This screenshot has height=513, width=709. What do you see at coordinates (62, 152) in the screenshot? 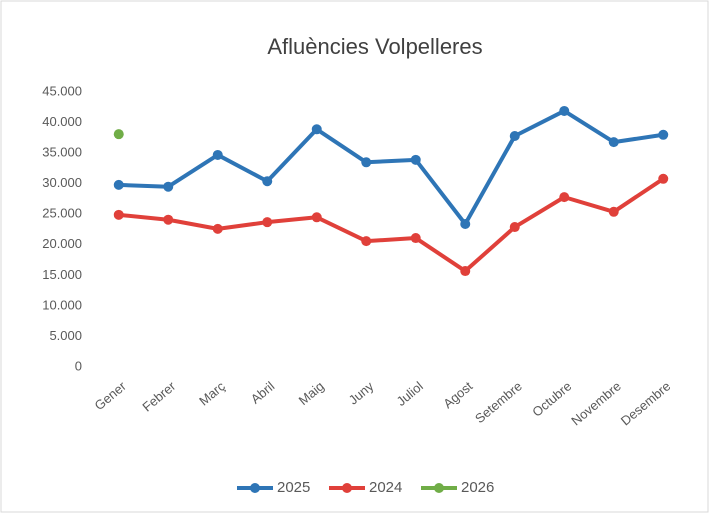
I see `y-tick-label: 35.000` at bounding box center [62, 152].